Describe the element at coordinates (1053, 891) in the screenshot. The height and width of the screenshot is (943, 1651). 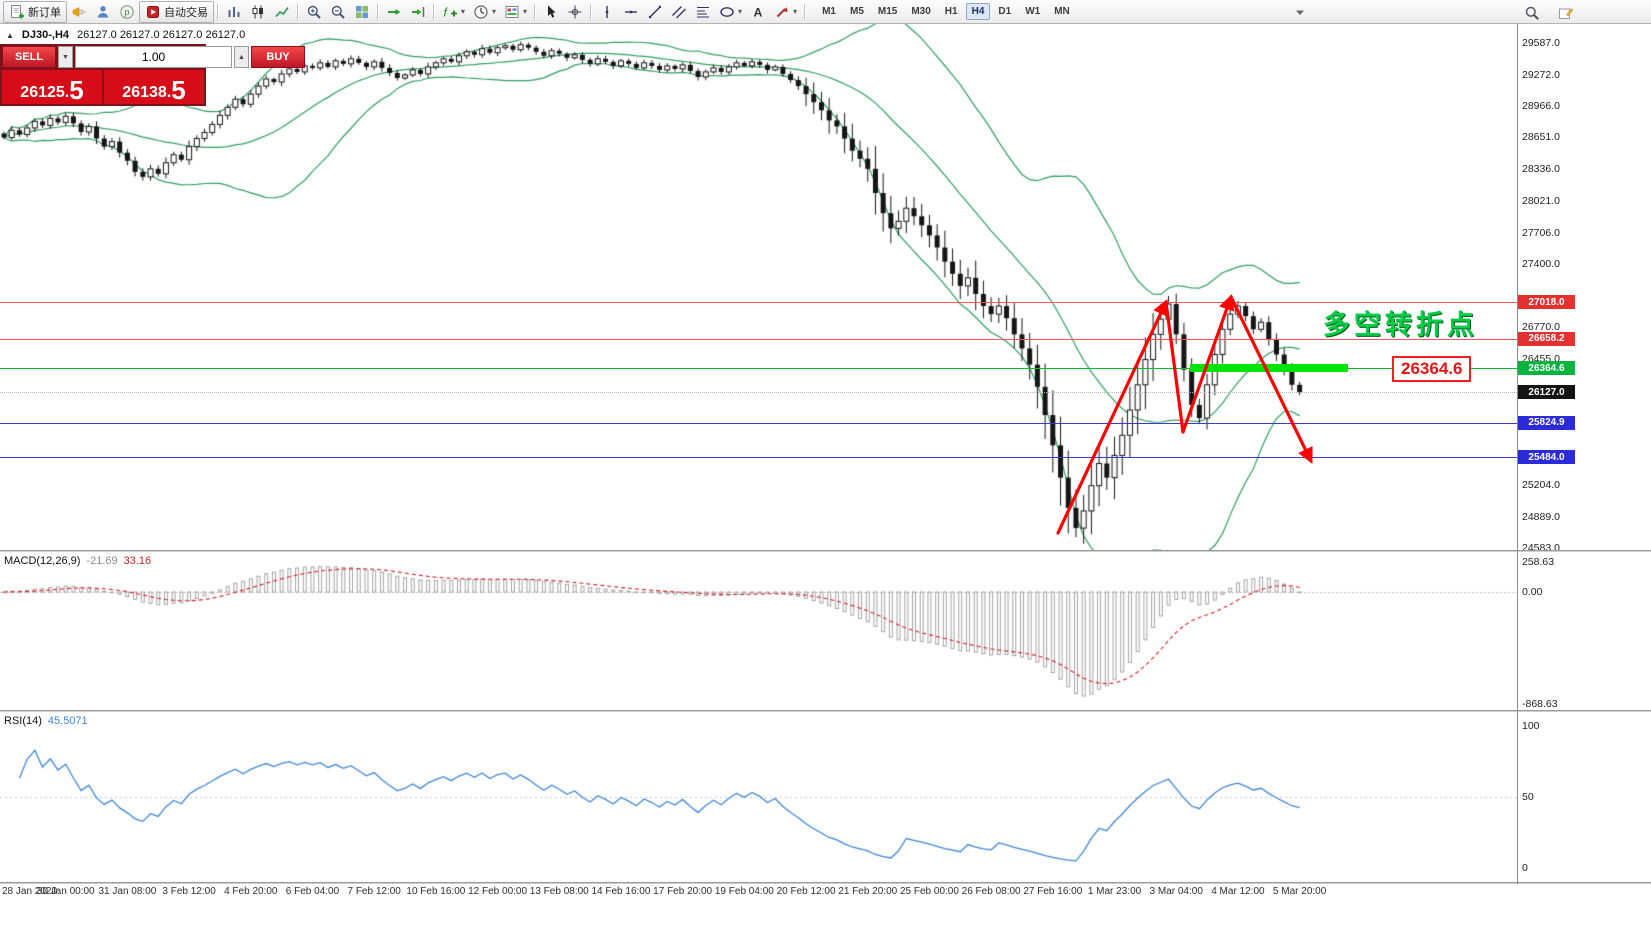
I see `time-tick: 27 Feb 16:00` at that location.